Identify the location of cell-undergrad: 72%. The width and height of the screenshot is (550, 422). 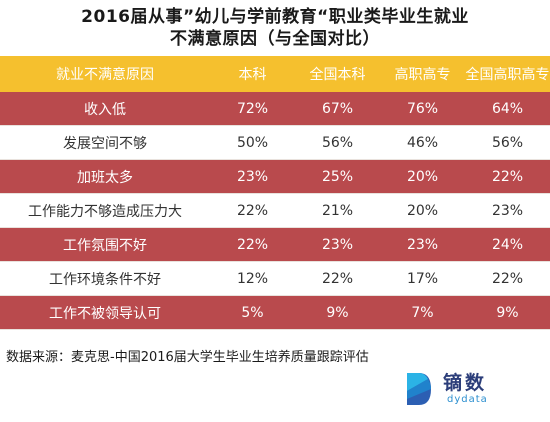
(252, 109).